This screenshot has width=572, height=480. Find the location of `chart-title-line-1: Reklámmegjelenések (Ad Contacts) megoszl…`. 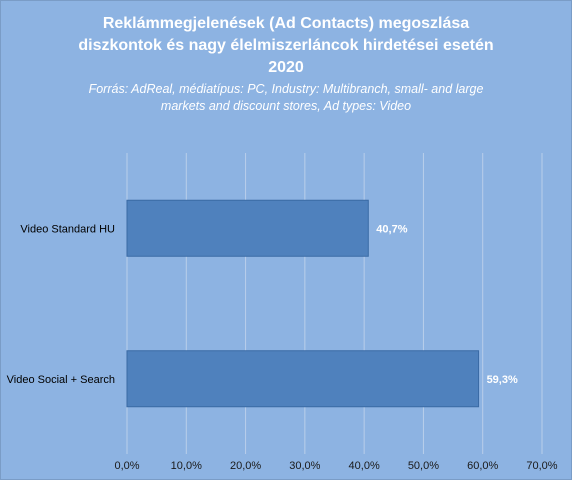

chart-title-line-1: Reklámmegjelenések (Ad Contacts) megoszl… is located at coordinates (286, 23).